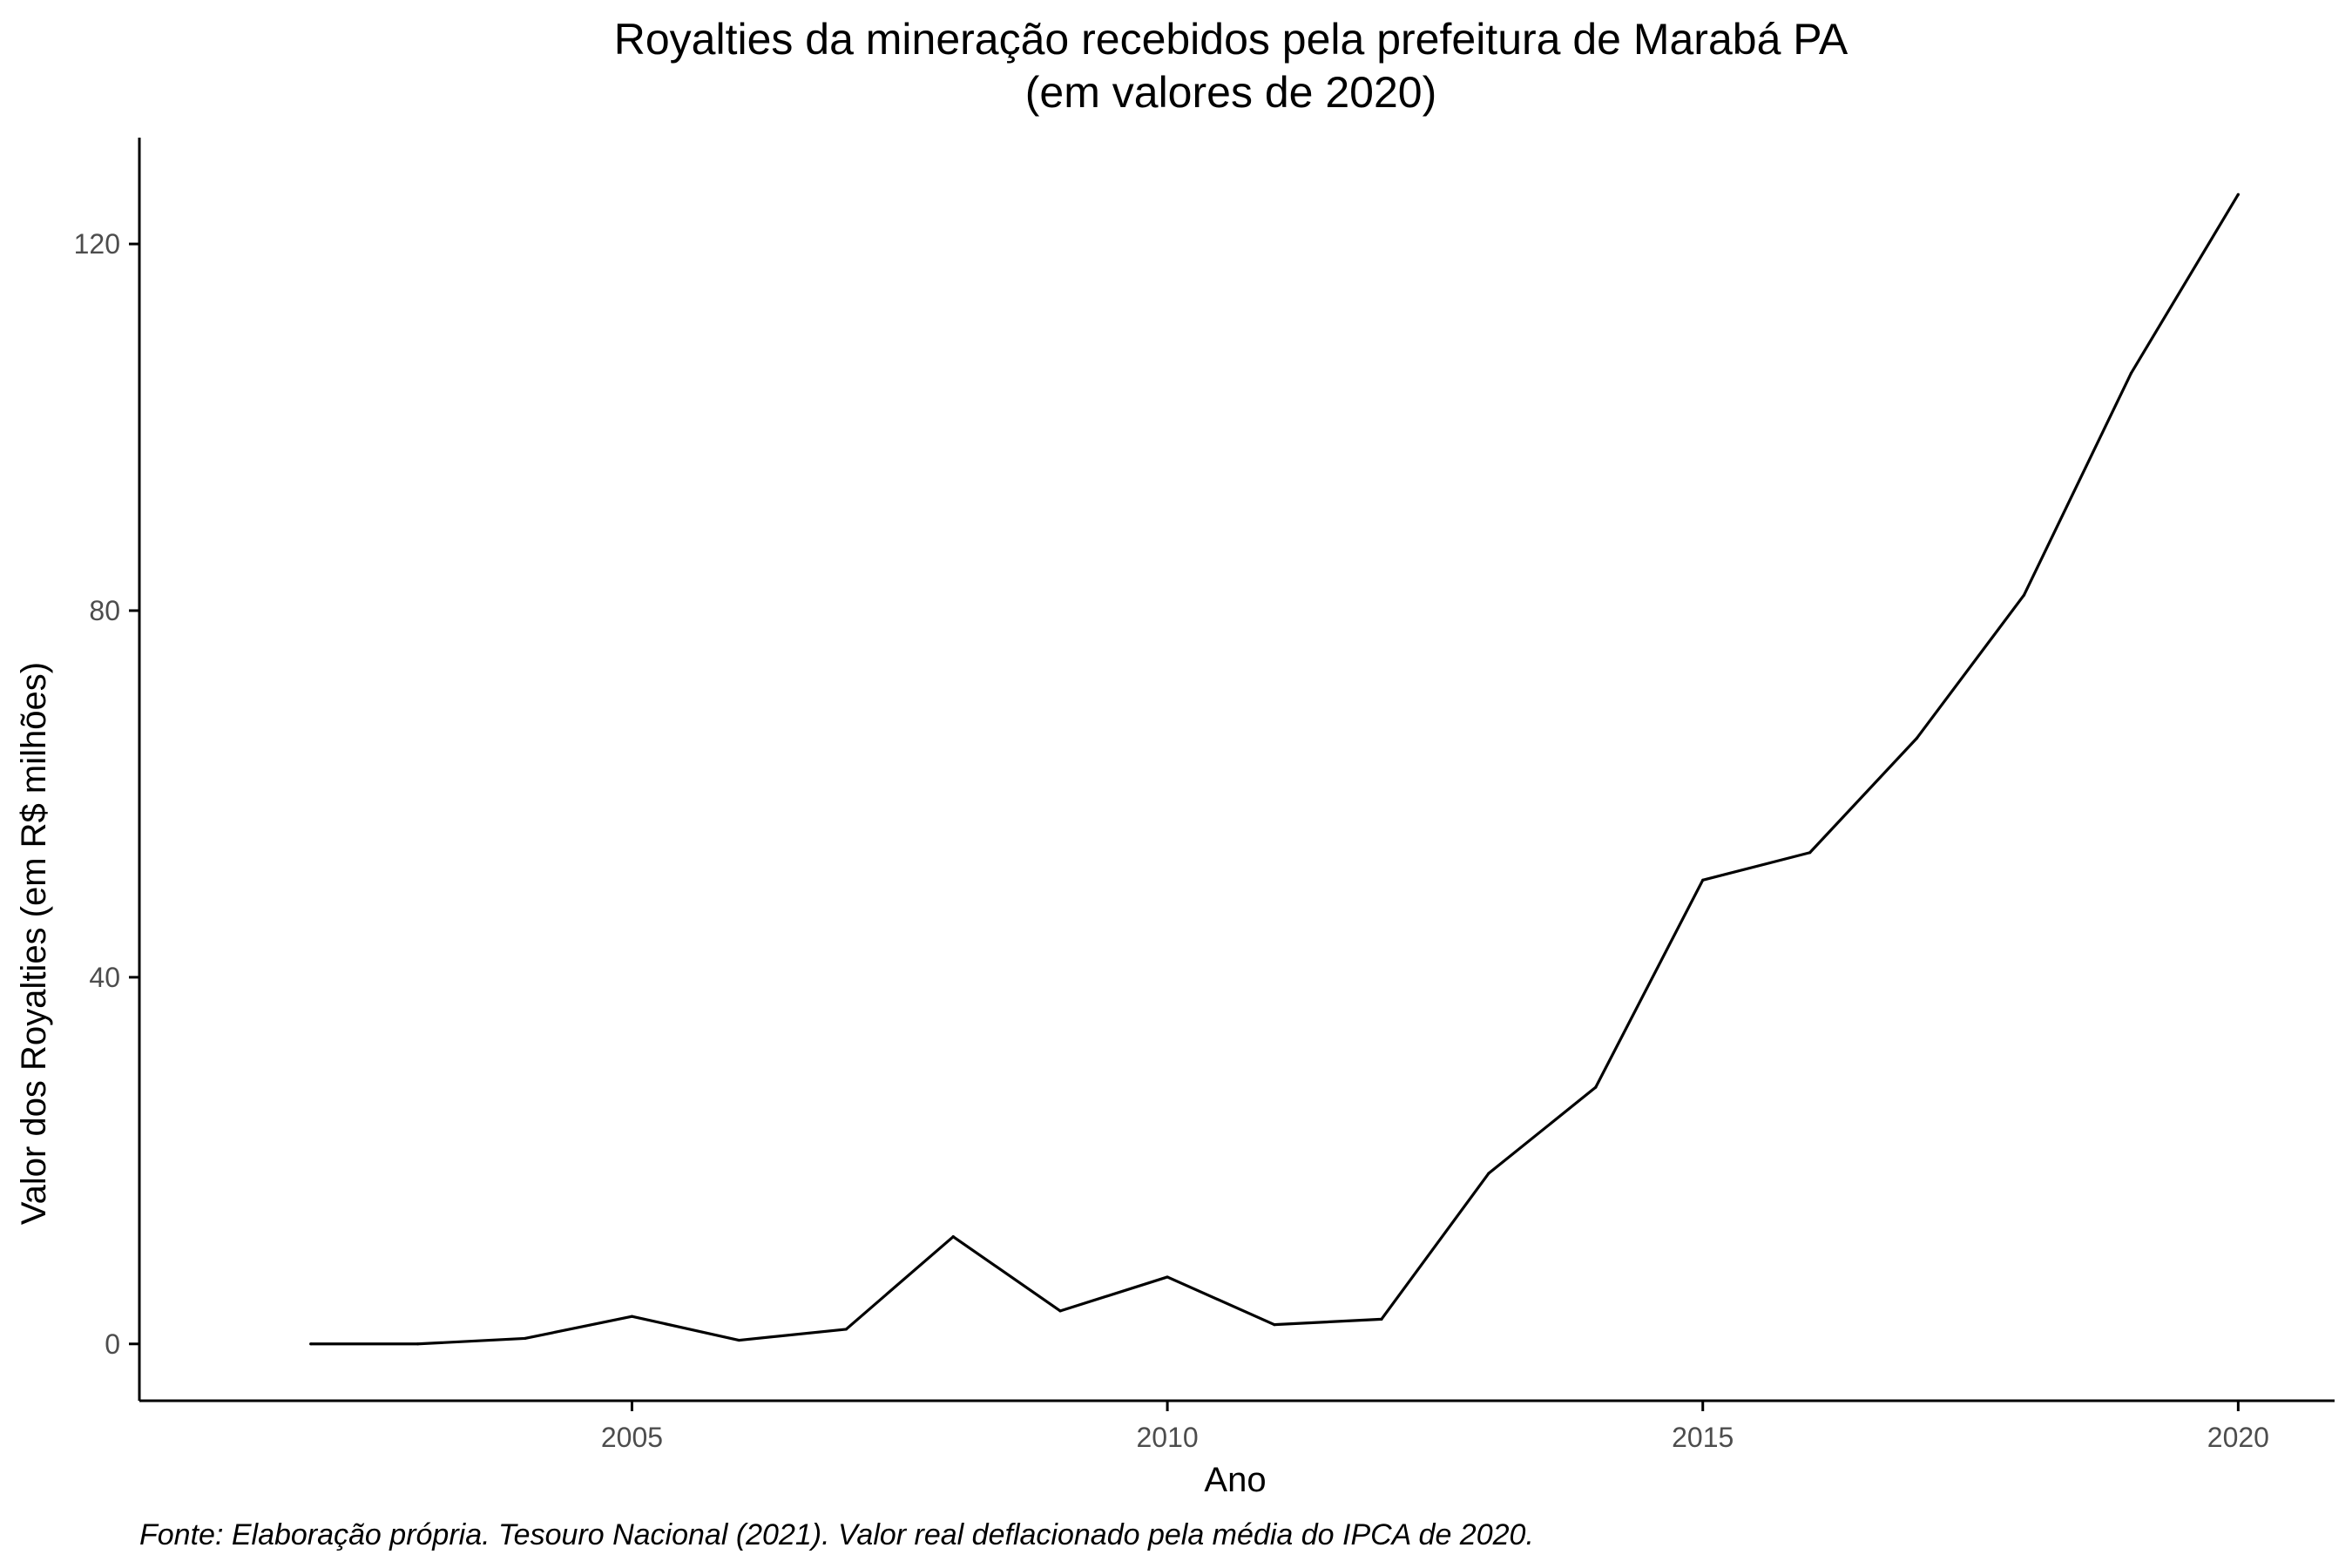  I want to click on x-axis-ticks: 2005 2010 2015 2020, so click(1435, 1427).